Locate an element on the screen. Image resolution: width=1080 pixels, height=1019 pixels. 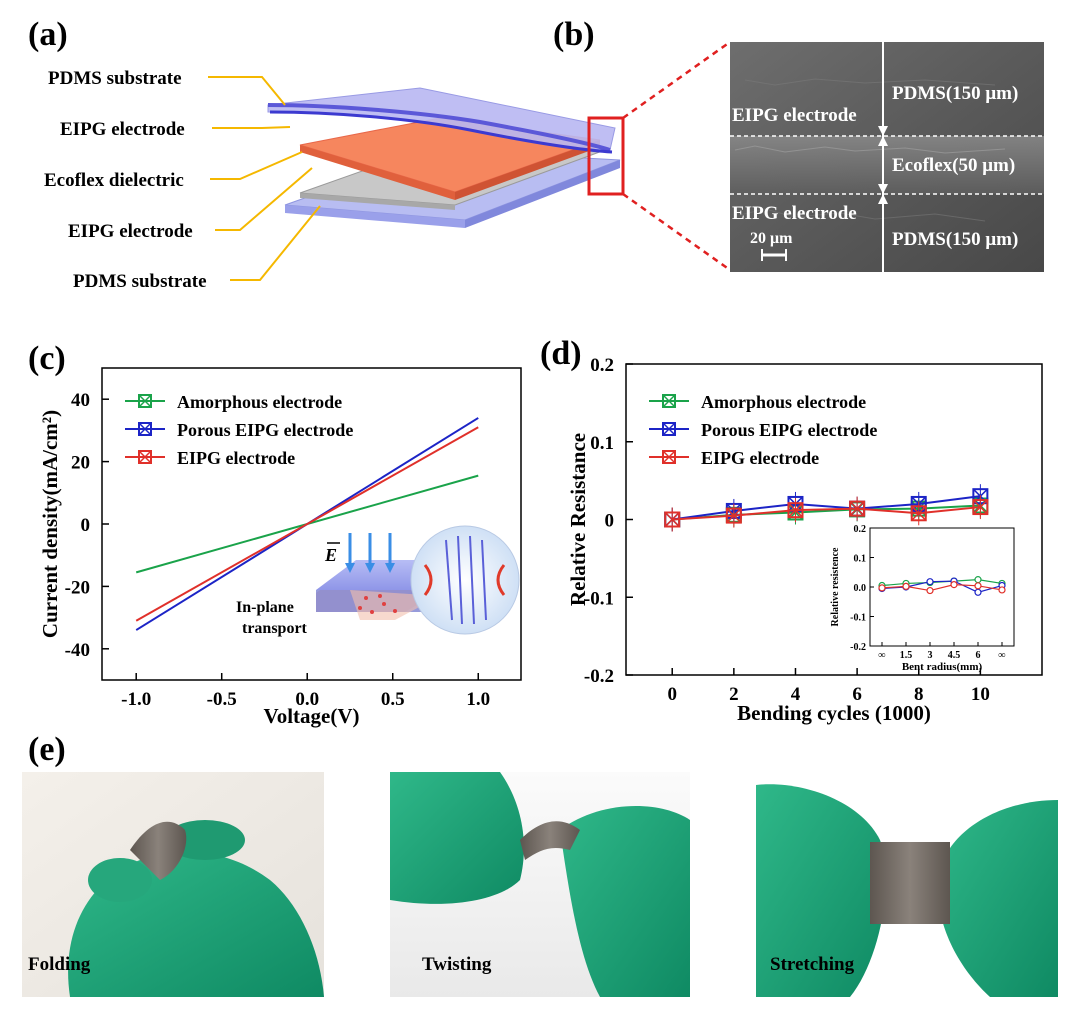
x-tick-label: 0 is located at coordinates (672, 694).